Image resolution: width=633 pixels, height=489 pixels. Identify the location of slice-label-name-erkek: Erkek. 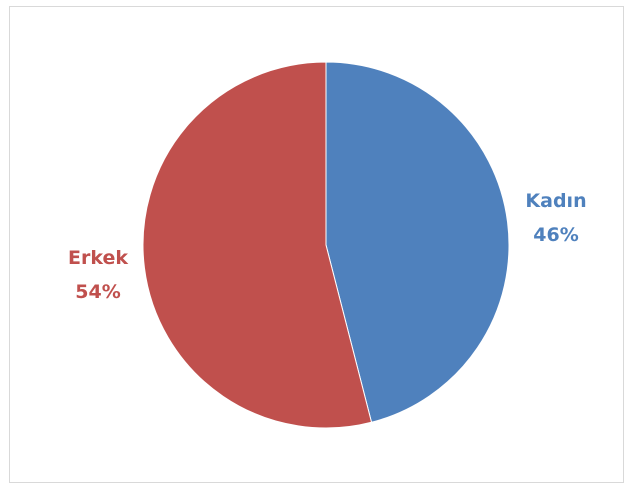
(98, 258).